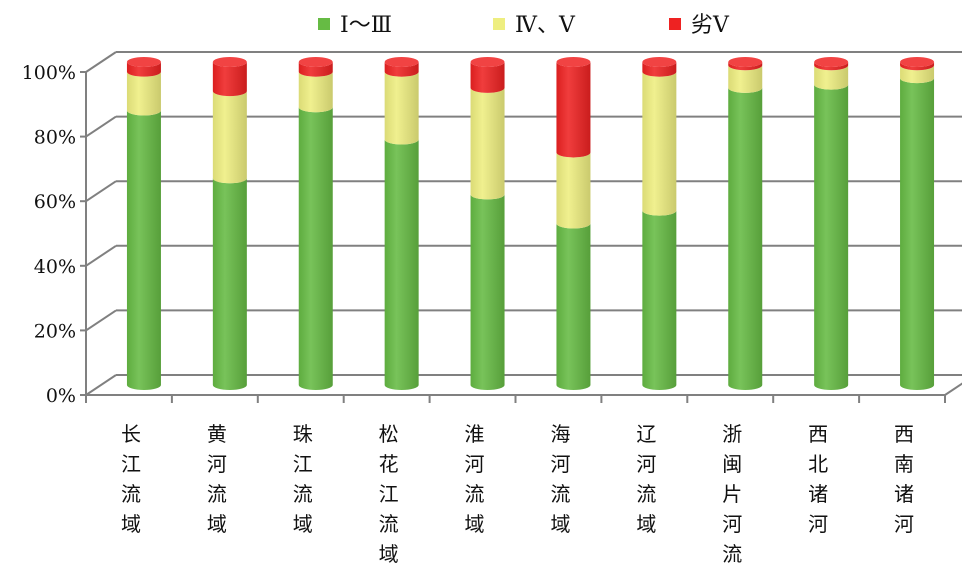 This screenshot has height=581, width=962. I want to click on legend-entry: 劣Ⅴ, so click(699, 25).